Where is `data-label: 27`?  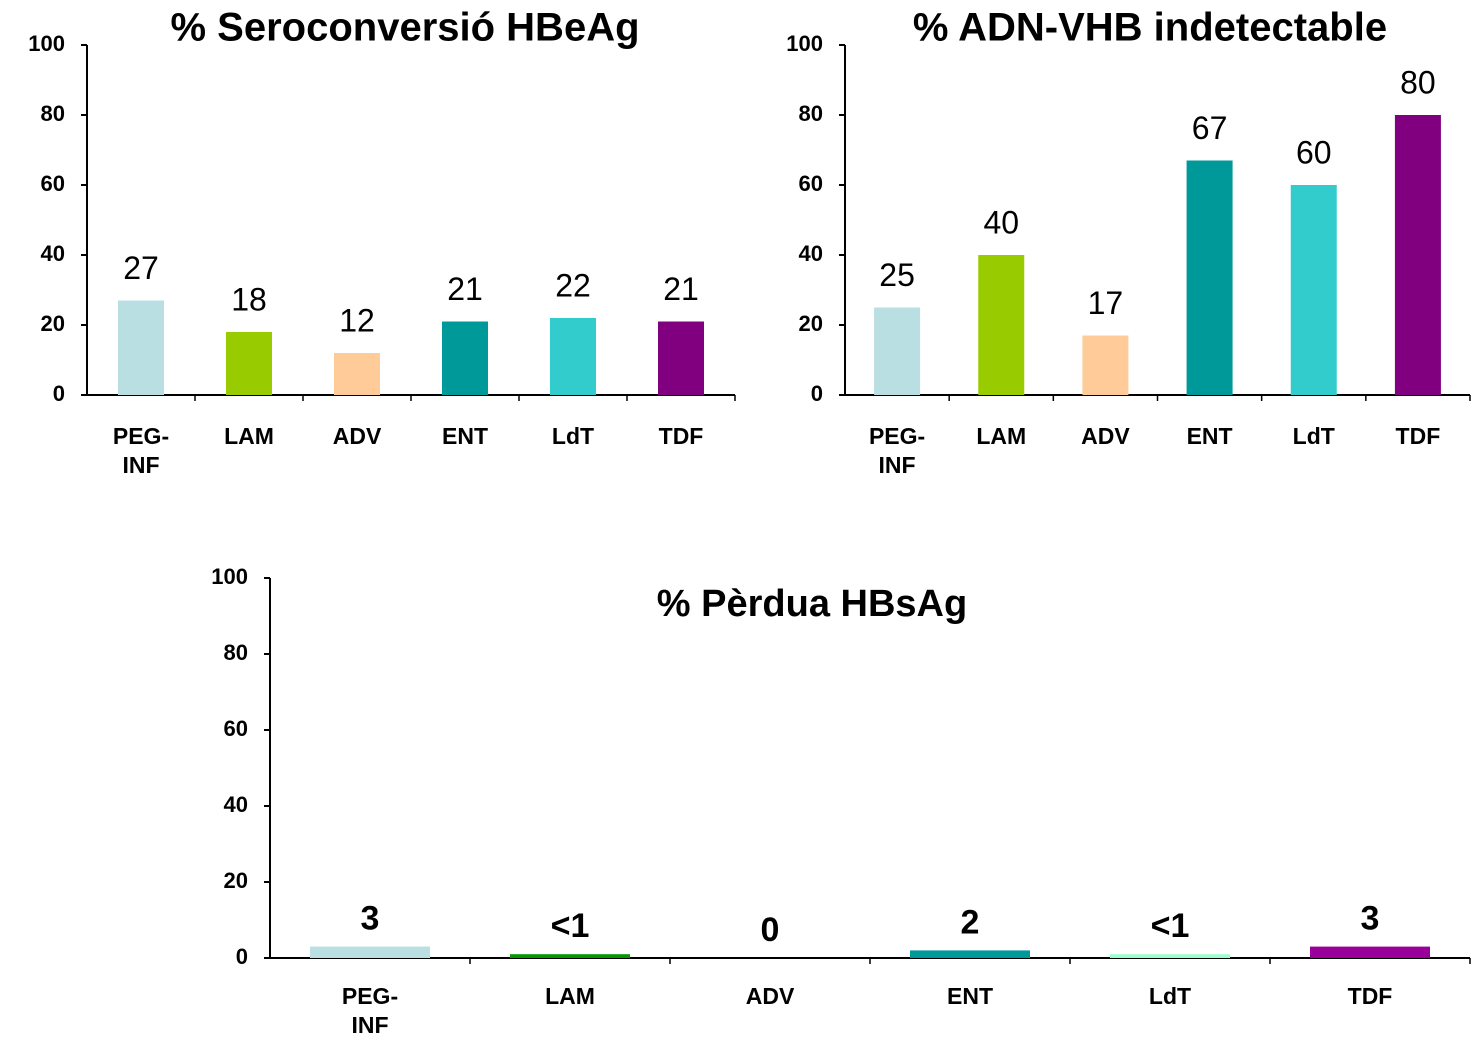
data-label: 27 is located at coordinates (141, 268).